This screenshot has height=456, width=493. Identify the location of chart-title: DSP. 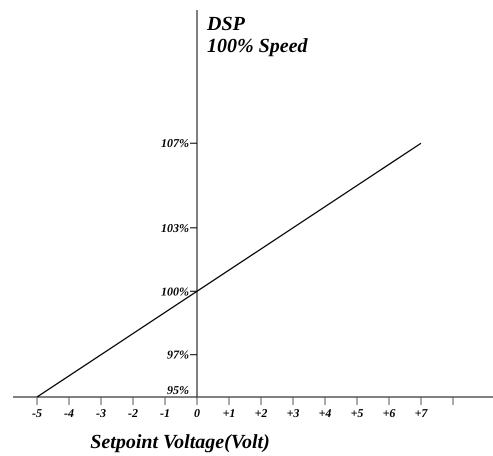
(226, 24).